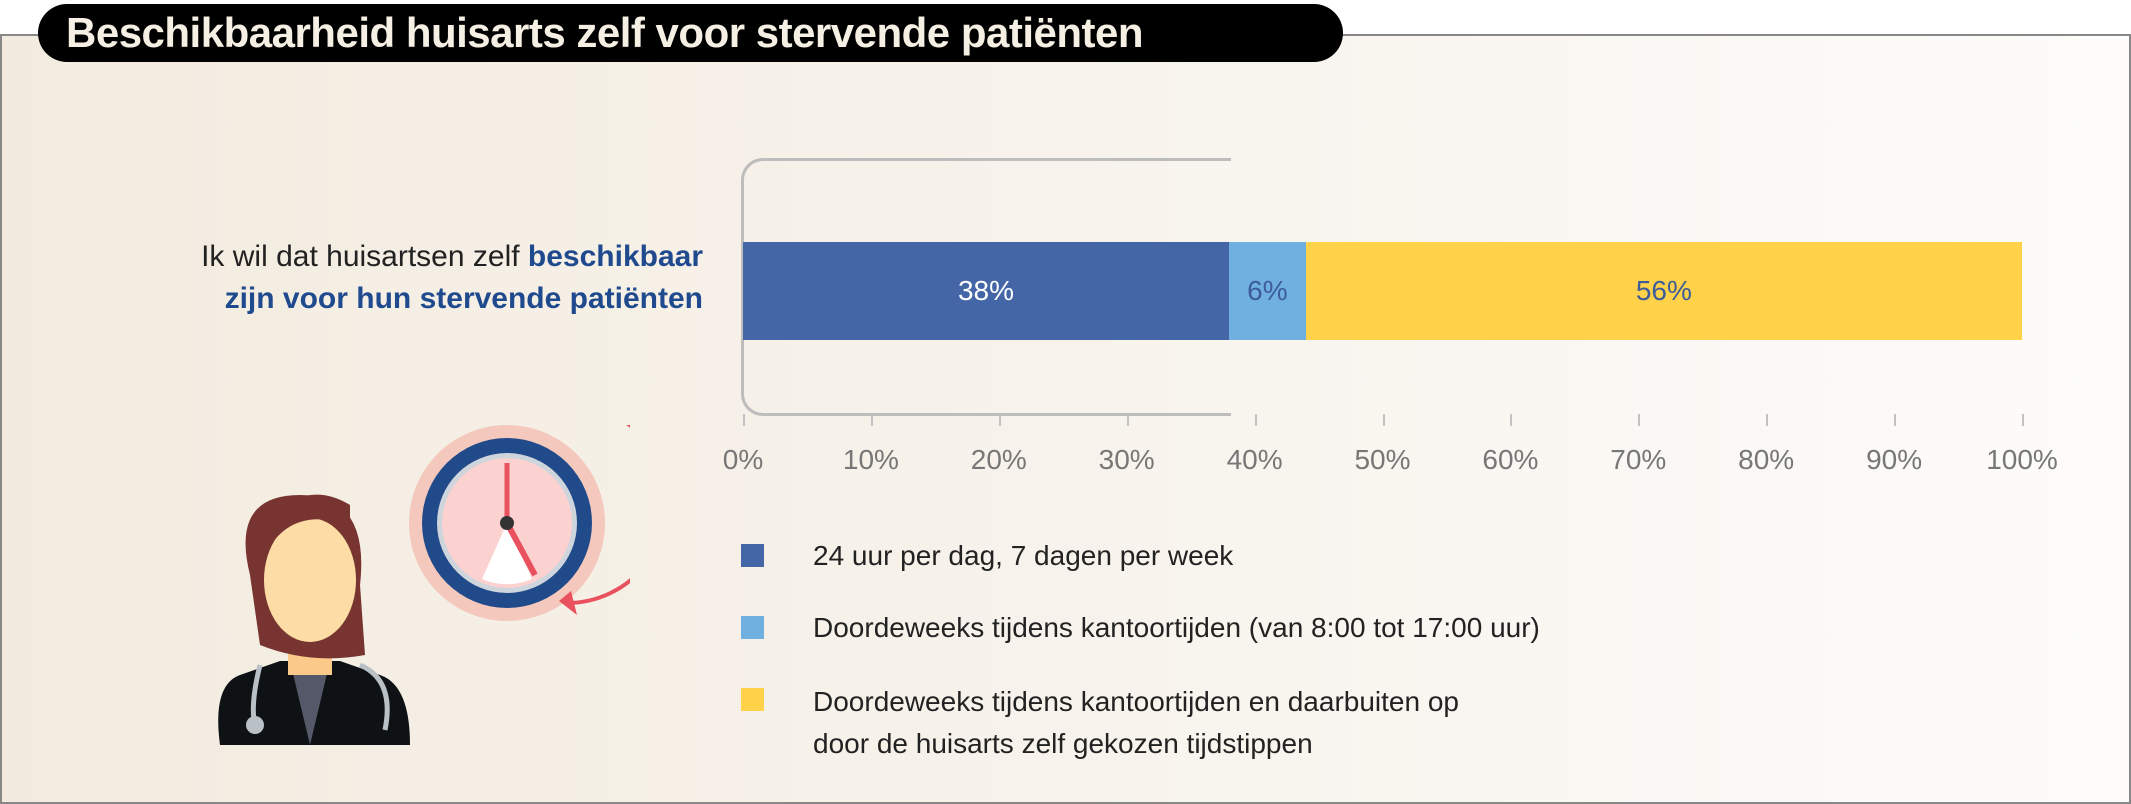  What do you see at coordinates (2022, 459) in the screenshot?
I see `x-tick-label: 100%` at bounding box center [2022, 459].